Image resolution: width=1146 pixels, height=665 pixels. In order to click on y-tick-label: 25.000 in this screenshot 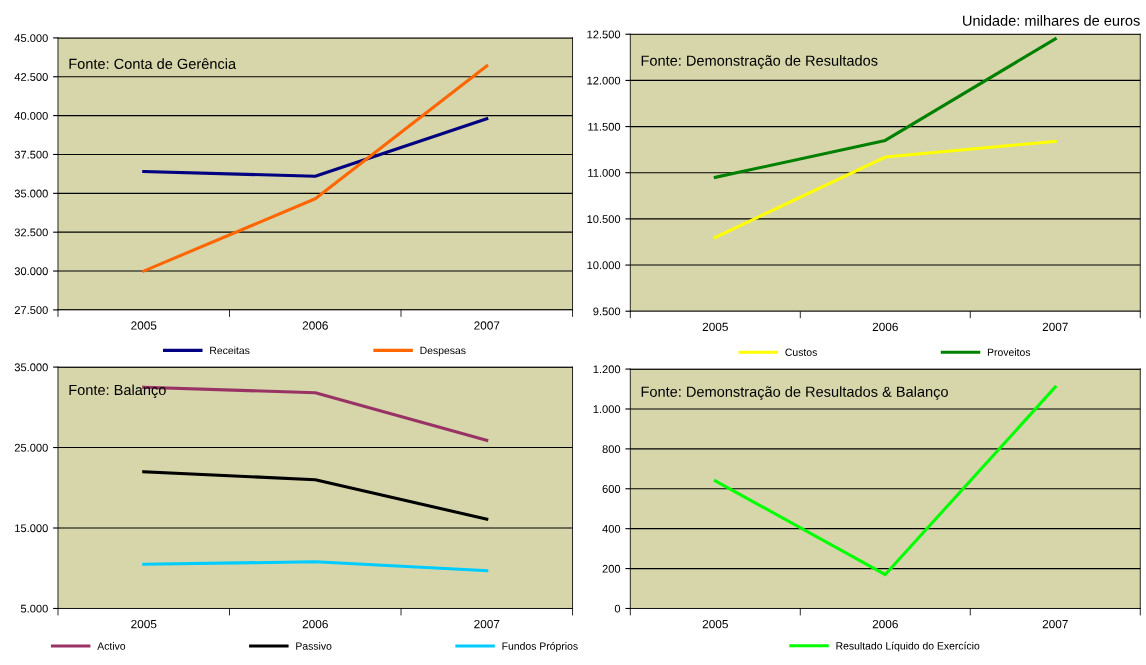, I will do `click(31, 447)`.